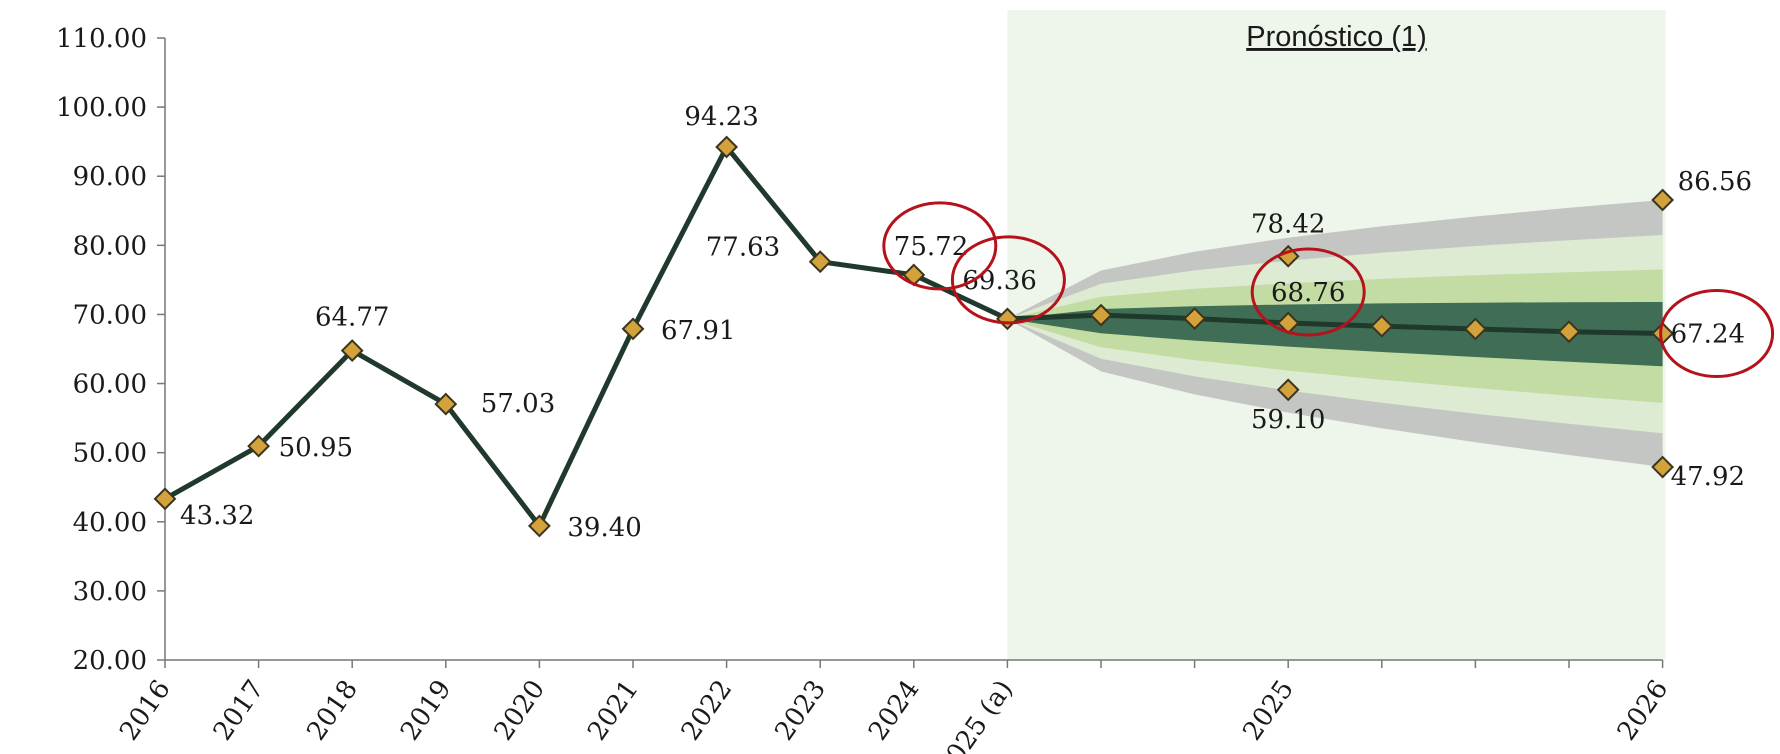 Image resolution: width=1780 pixels, height=754 pixels. What do you see at coordinates (1288, 224) in the screenshot?
I see `data-label: 78.42` at bounding box center [1288, 224].